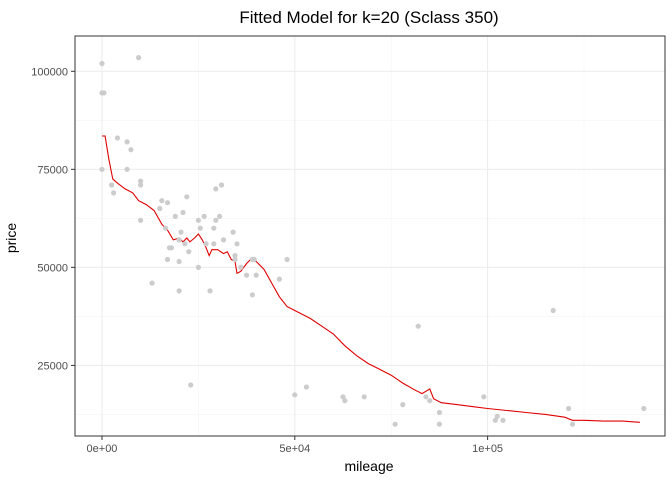 The image size is (672, 485). What do you see at coordinates (52, 366) in the screenshot?
I see `y-tick-label: 25000` at bounding box center [52, 366].